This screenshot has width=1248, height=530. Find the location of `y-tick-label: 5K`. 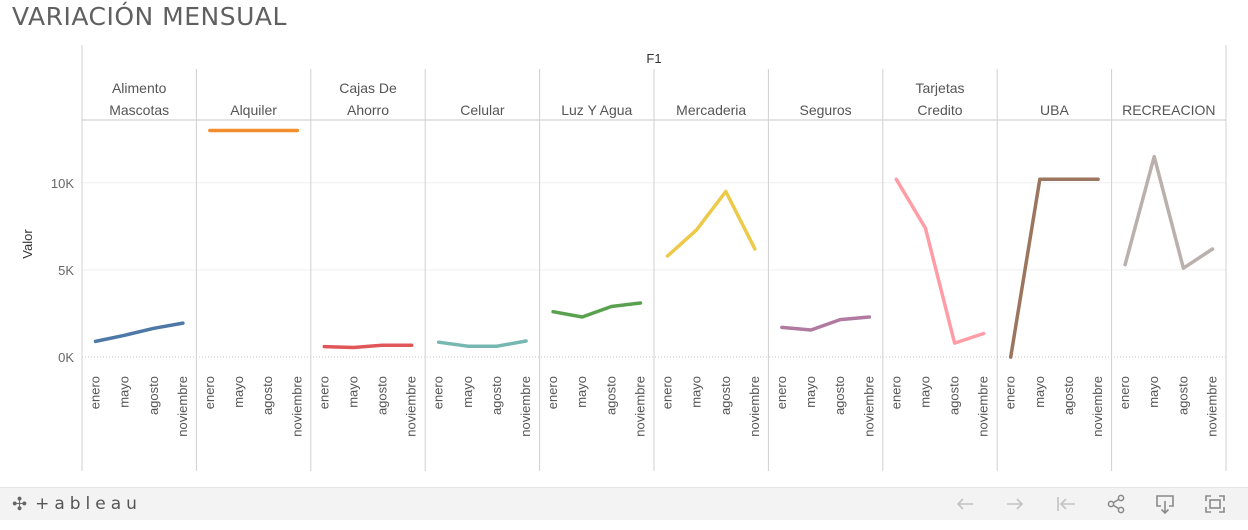

y-tick-label: 5K is located at coordinates (66, 270).